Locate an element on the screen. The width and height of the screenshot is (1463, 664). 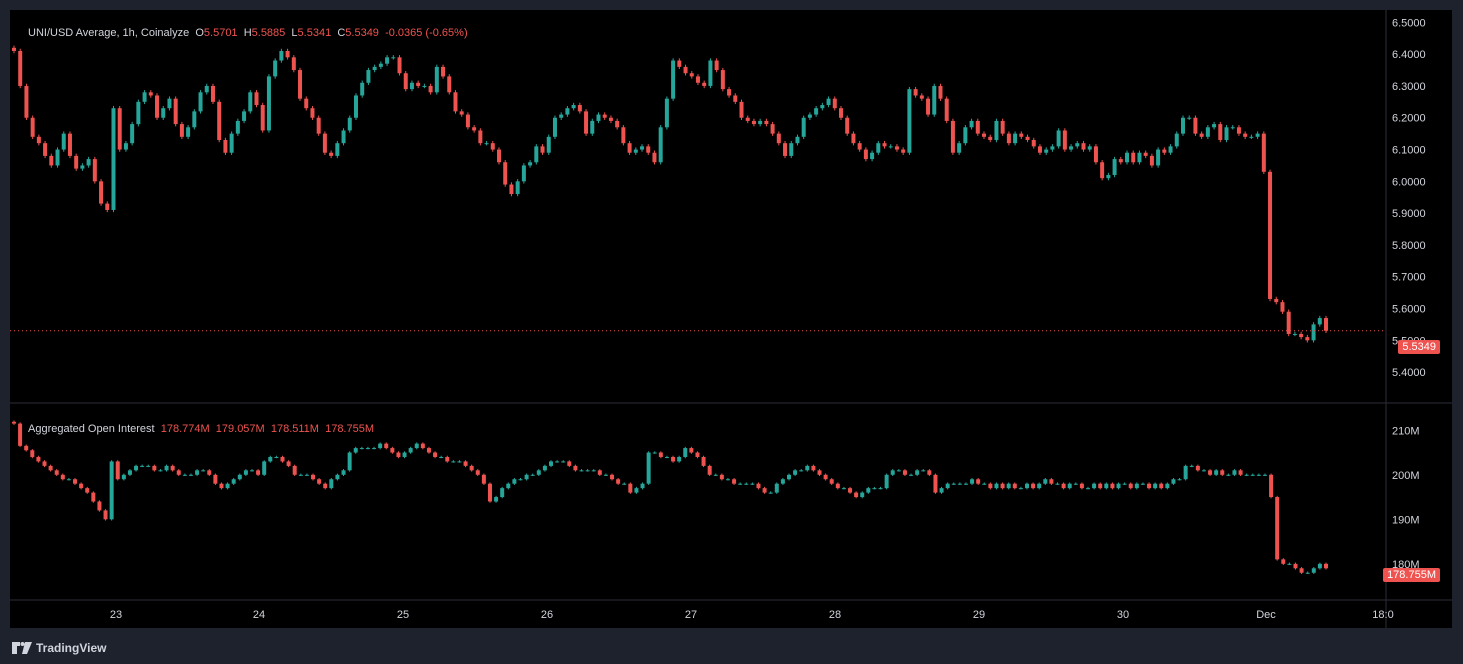
brand-label: TradingView is located at coordinates (71, 648).